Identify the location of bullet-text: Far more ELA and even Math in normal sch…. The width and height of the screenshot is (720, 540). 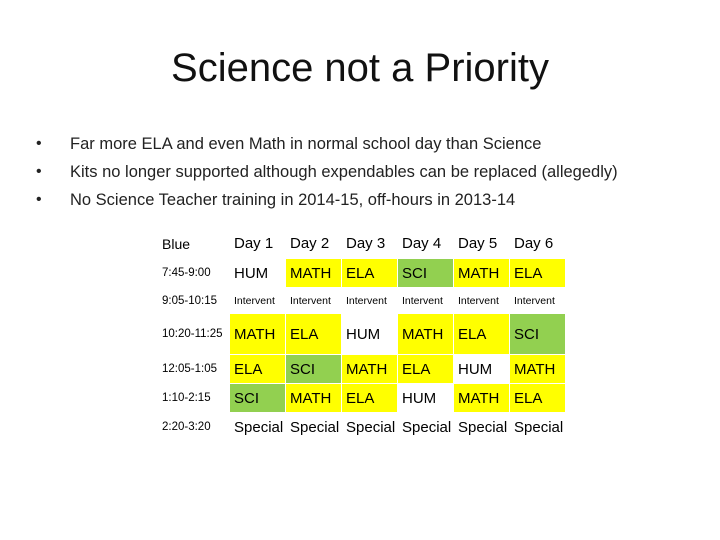
(306, 144).